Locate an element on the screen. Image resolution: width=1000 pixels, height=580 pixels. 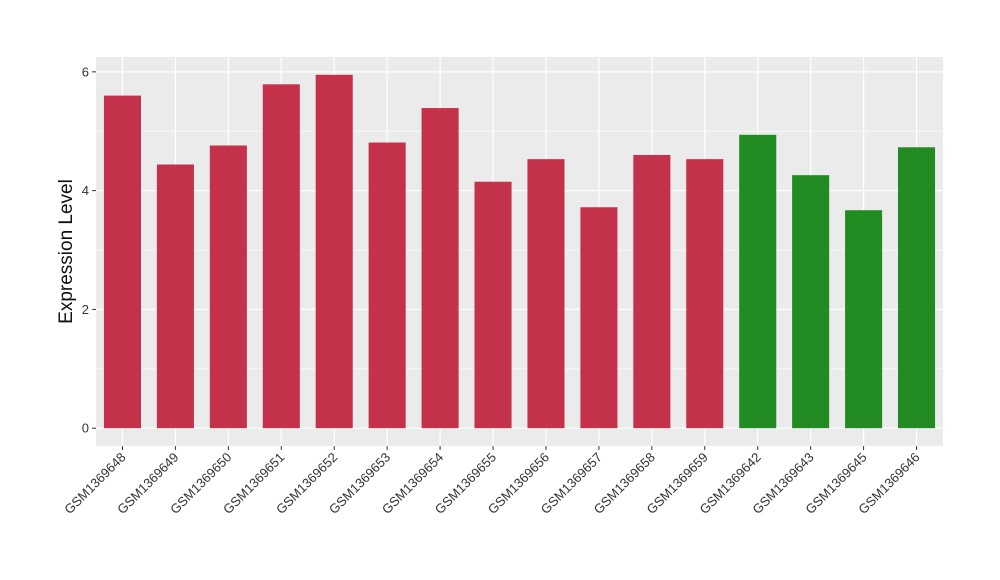
bar-gsm1369651 is located at coordinates (281, 256).